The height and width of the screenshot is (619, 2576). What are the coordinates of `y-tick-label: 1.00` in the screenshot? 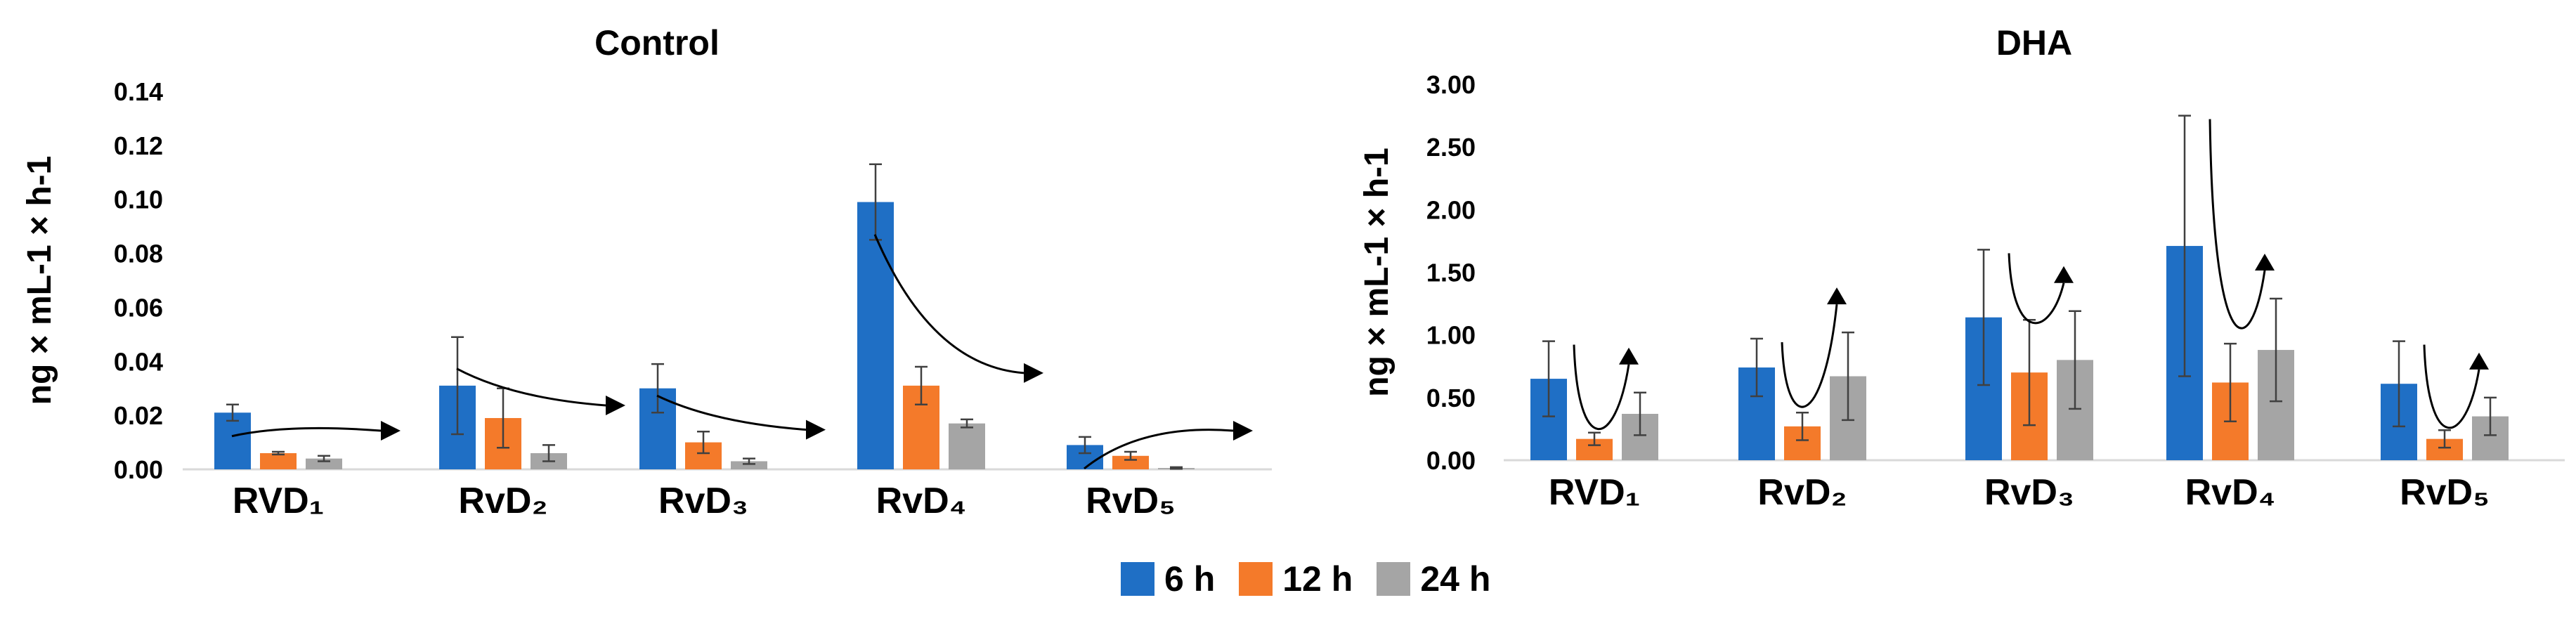 It's located at (1451, 335).